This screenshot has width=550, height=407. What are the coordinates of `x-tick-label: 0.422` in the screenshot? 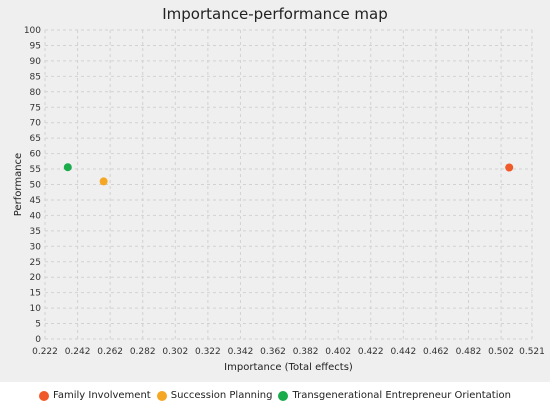 It's located at (371, 352).